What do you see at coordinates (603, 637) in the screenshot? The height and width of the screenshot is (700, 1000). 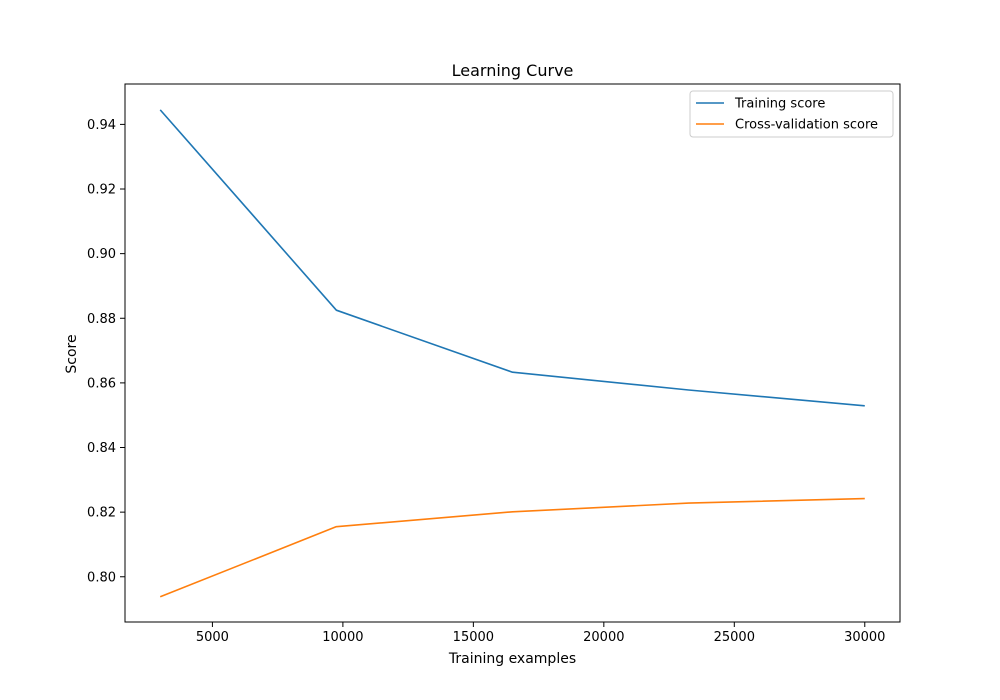 I see `x-tick-label: 20000` at bounding box center [603, 637].